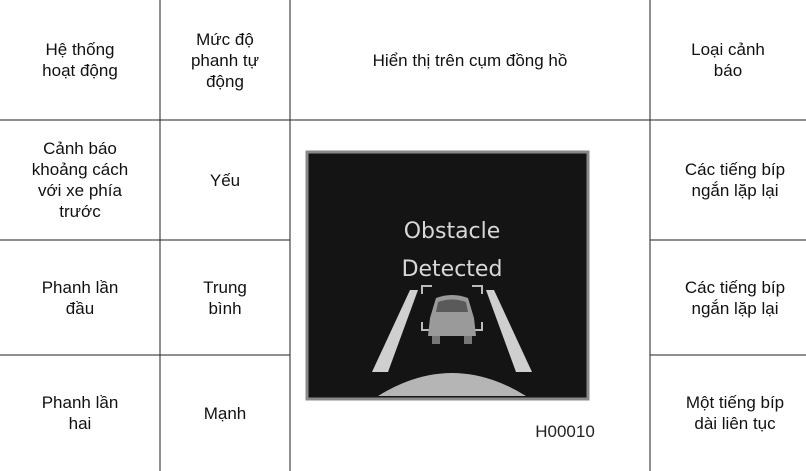 The height and width of the screenshot is (471, 806). Describe the element at coordinates (225, 297) in the screenshot. I see `table-cell: Trung bình` at that location.